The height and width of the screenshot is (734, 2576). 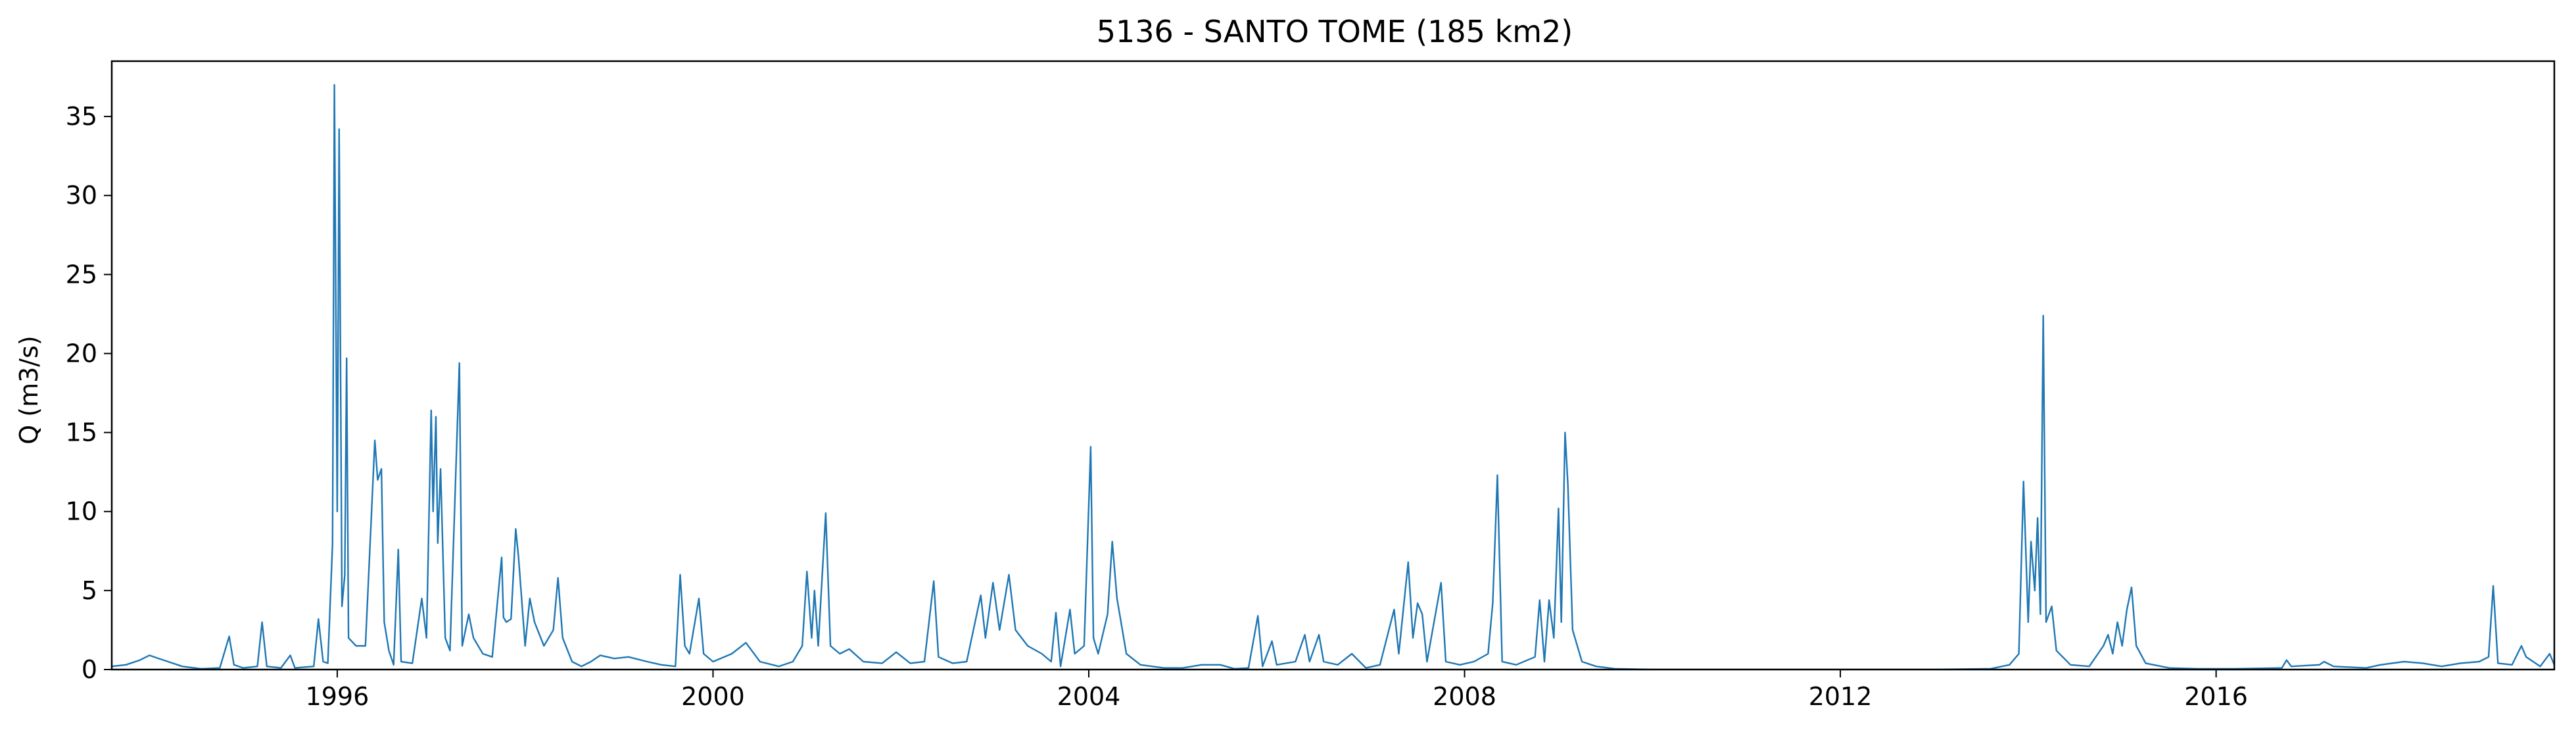 I want to click on x-tick-label: 2016, so click(x=2216, y=697).